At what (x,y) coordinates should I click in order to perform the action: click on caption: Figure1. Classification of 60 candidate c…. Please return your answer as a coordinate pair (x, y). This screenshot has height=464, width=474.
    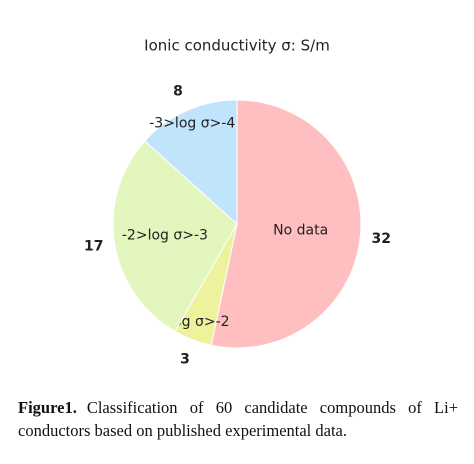
    Looking at the image, I should click on (238, 419).